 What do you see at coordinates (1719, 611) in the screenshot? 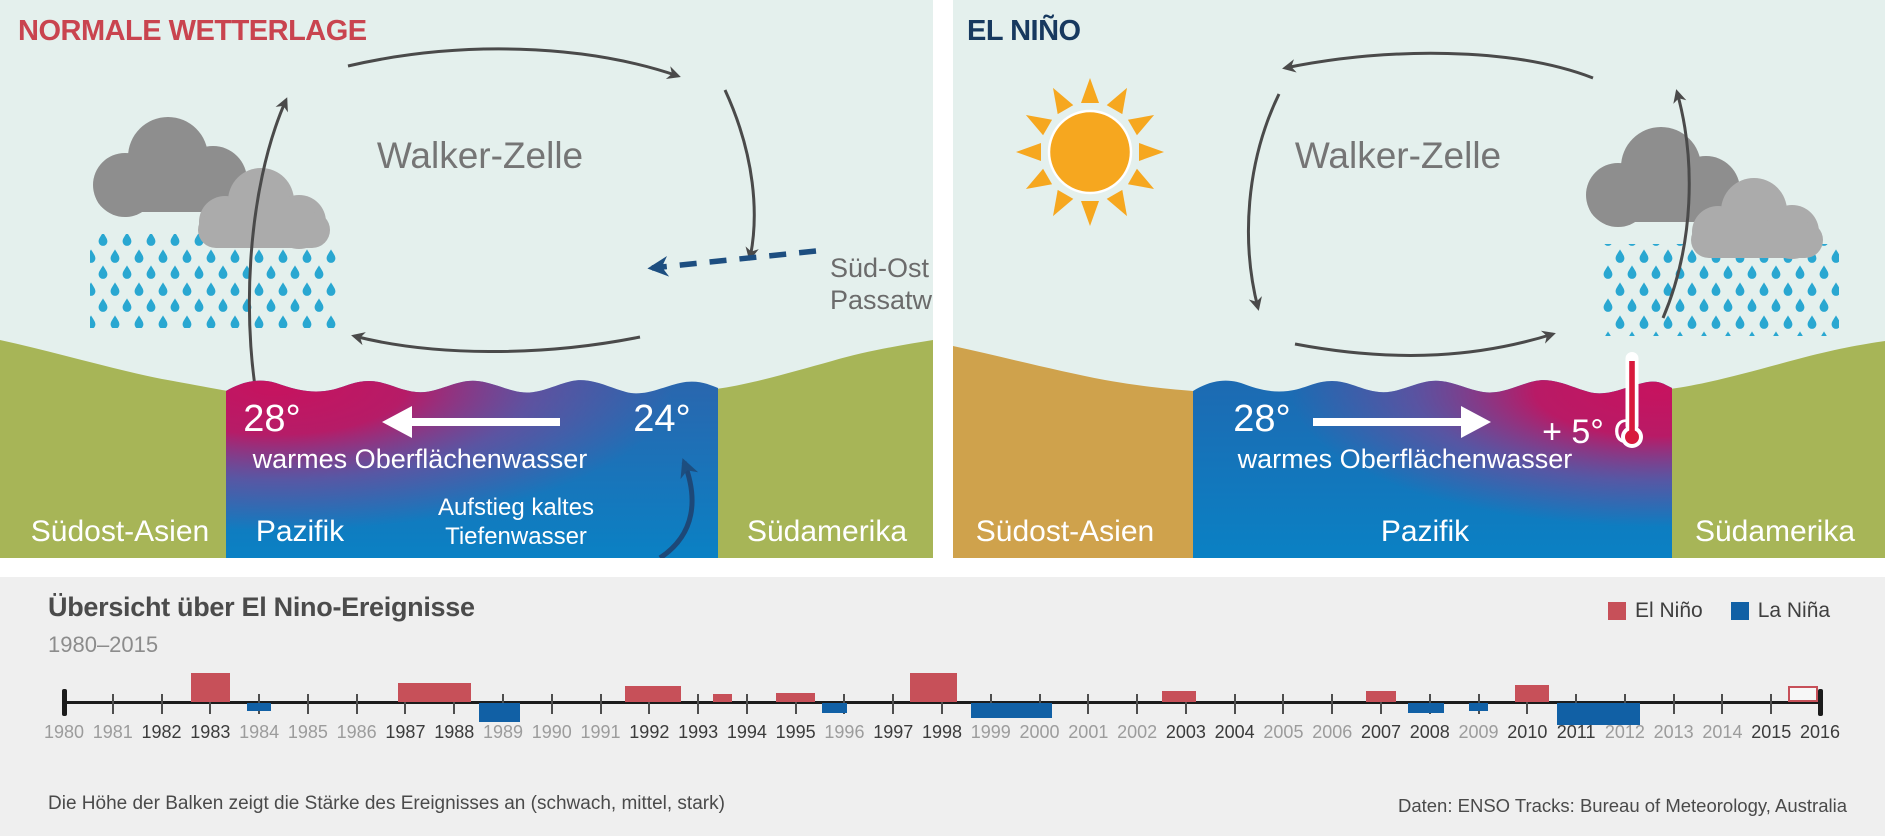
I see `chart-legend: El Niño La Niña` at bounding box center [1719, 611].